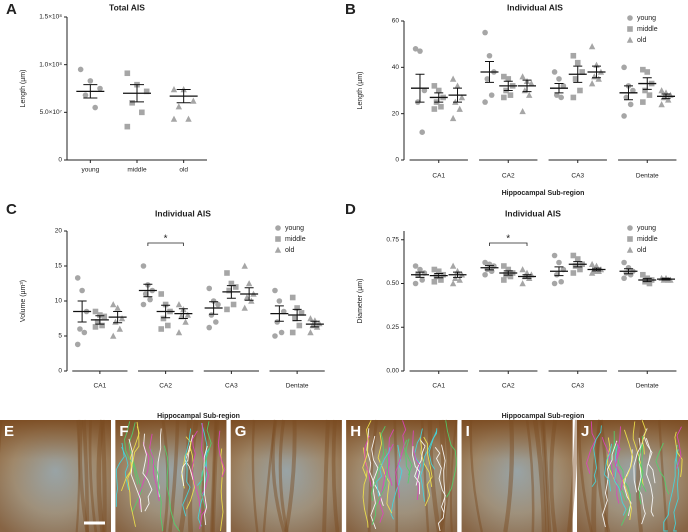 The width and height of the screenshot is (688, 532). I want to click on chart-title: Individual AIS, so click(183, 213).